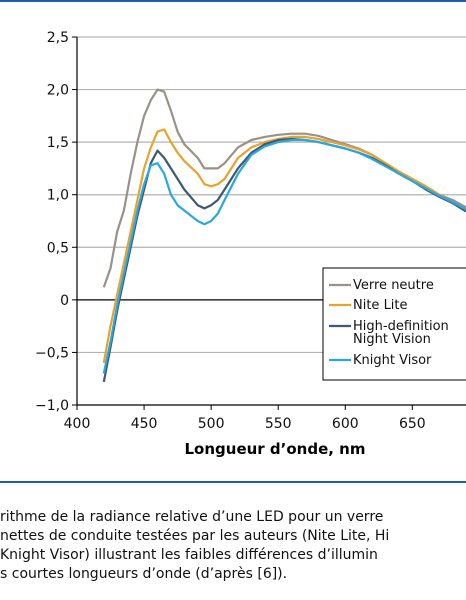  Describe the element at coordinates (233, 482) in the screenshot. I see `bottom-border-line` at that location.